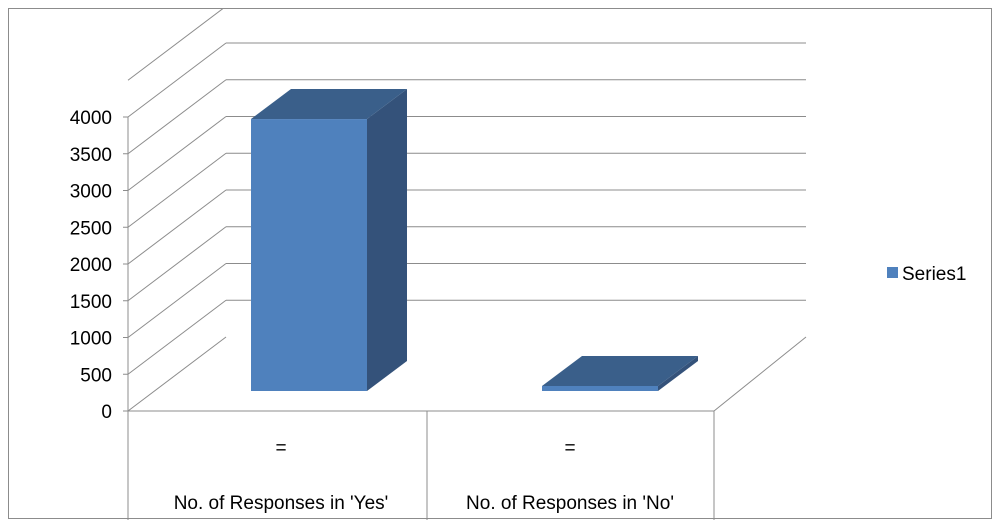 This screenshot has width=1001, height=527. I want to click on category-label: No. of Responses in 'Yes', so click(281, 503).